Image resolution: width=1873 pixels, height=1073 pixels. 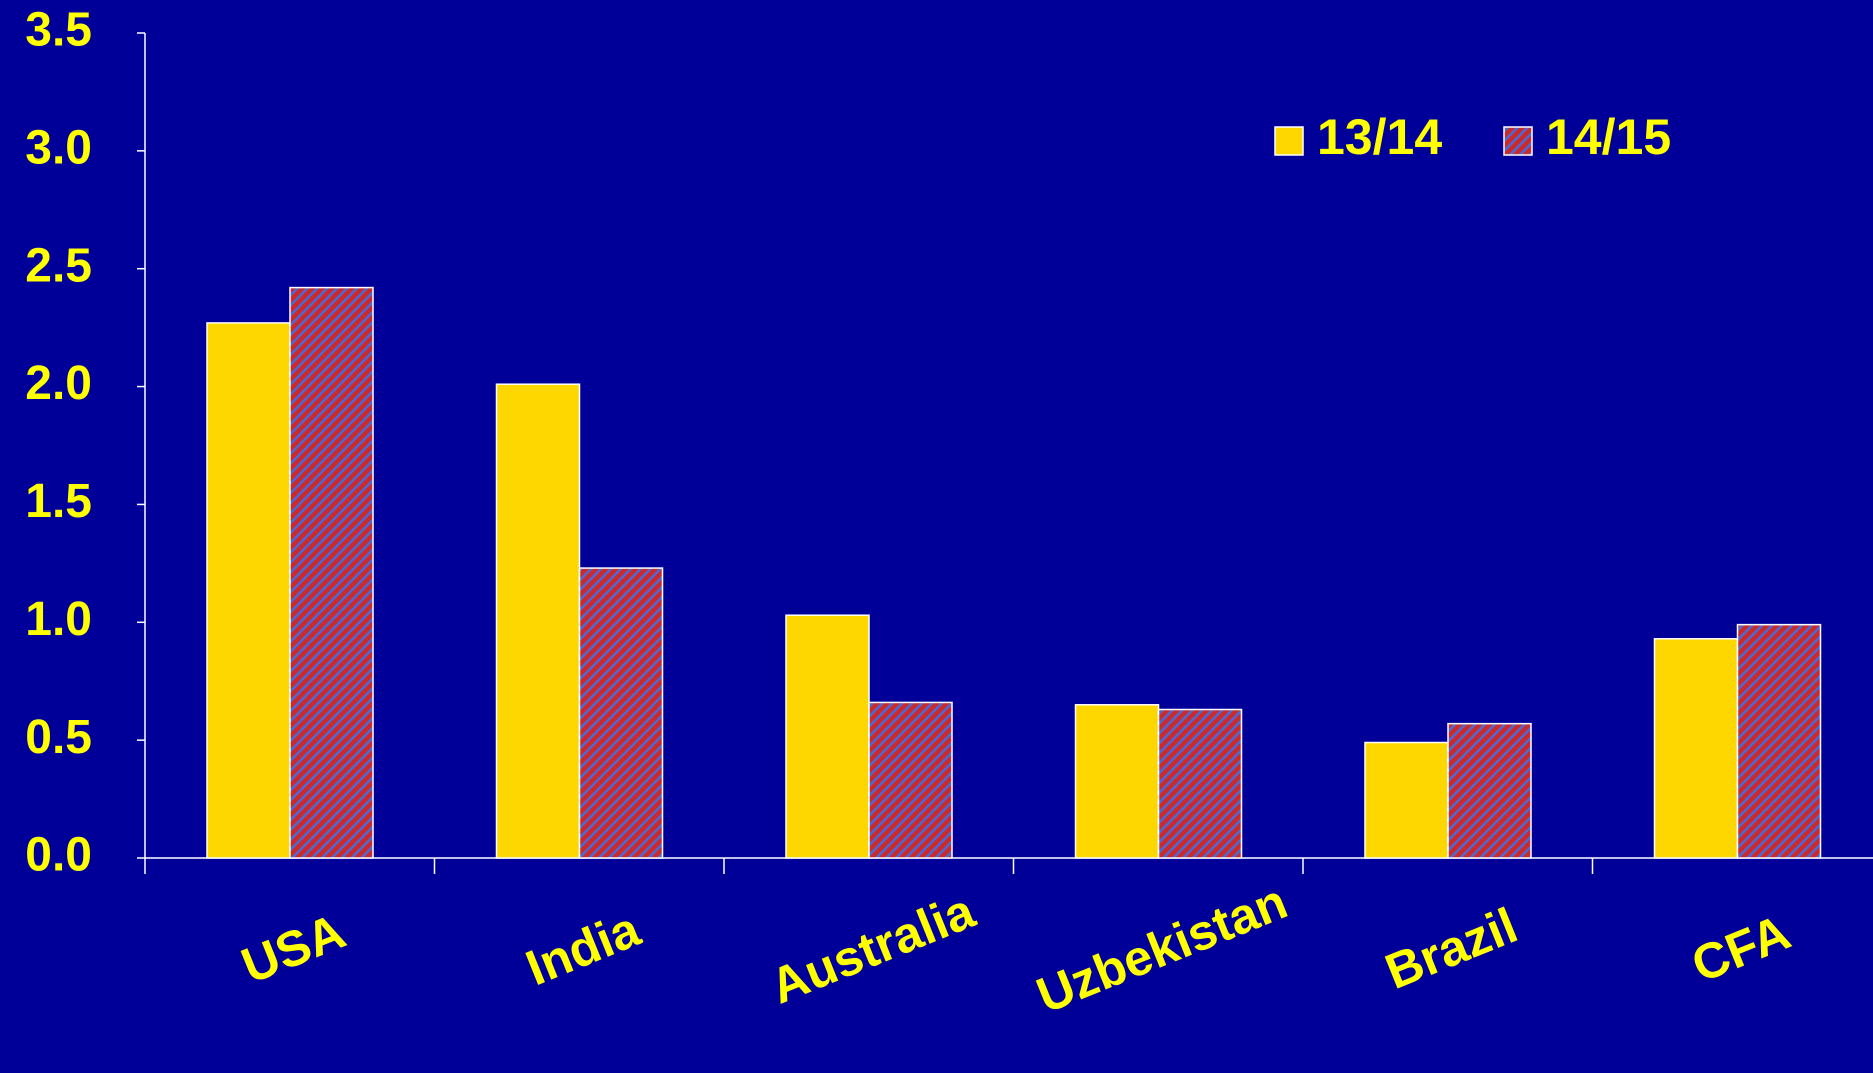 What do you see at coordinates (58, 855) in the screenshot?
I see `y-tick-label: 0.0` at bounding box center [58, 855].